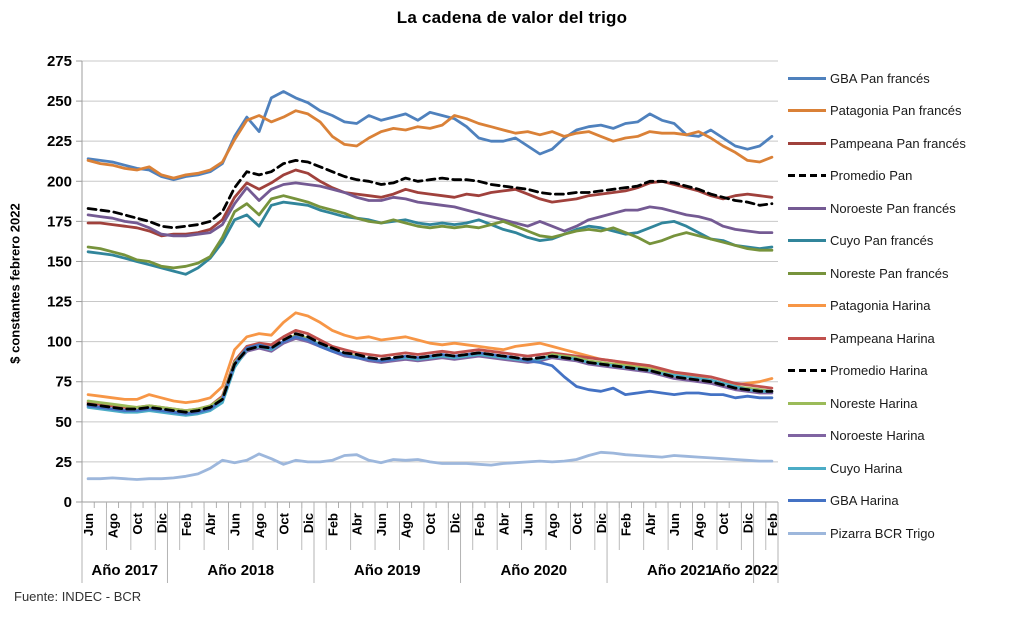  What do you see at coordinates (59, 101) in the screenshot?
I see `y-tick-label: 250` at bounding box center [59, 101].